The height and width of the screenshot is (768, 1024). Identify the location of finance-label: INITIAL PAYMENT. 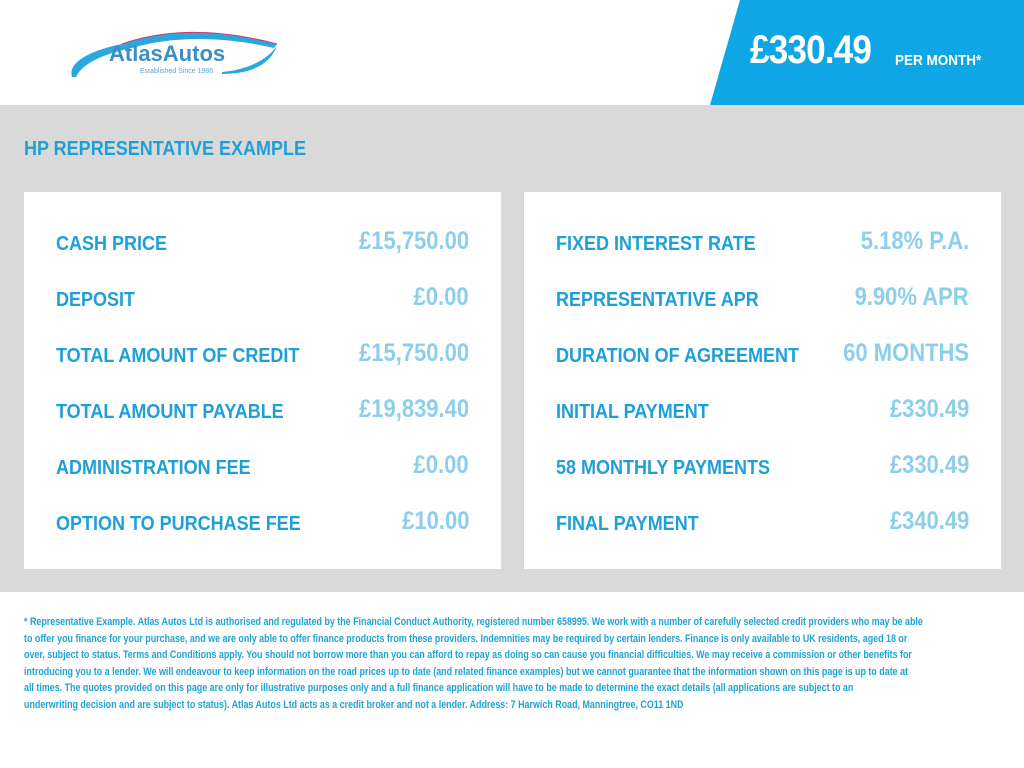
(632, 412).